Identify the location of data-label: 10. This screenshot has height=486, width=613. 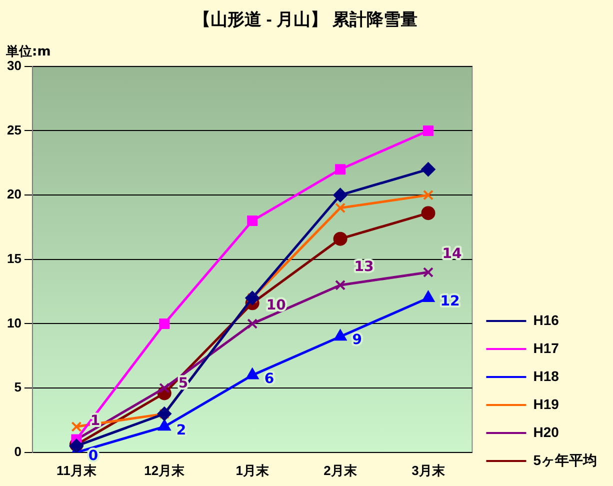
(276, 305).